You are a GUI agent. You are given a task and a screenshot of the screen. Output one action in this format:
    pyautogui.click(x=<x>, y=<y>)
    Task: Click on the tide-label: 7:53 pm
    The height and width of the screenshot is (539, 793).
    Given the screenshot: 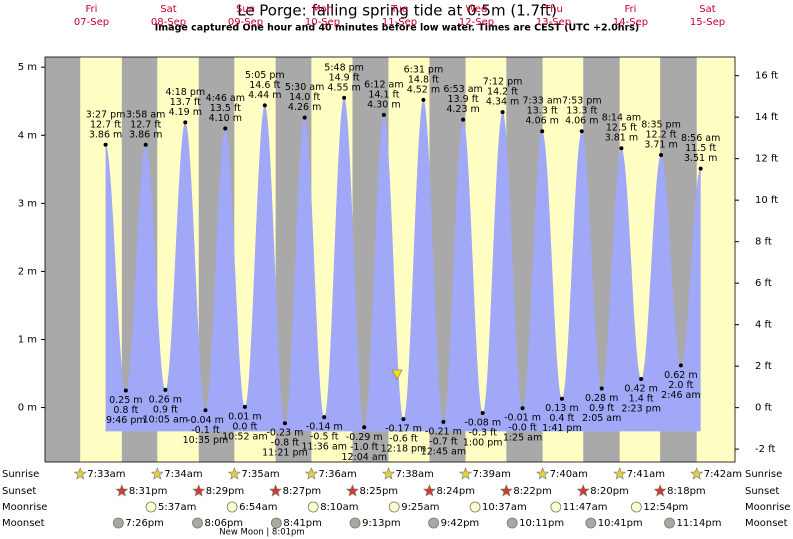 What is the action you would take?
    pyautogui.click(x=582, y=101)
    